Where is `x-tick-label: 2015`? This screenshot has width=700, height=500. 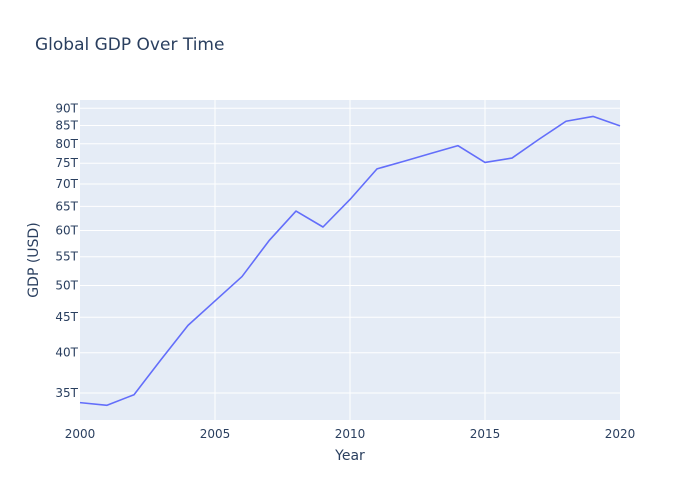
x-tick-label: 2015 is located at coordinates (485, 434).